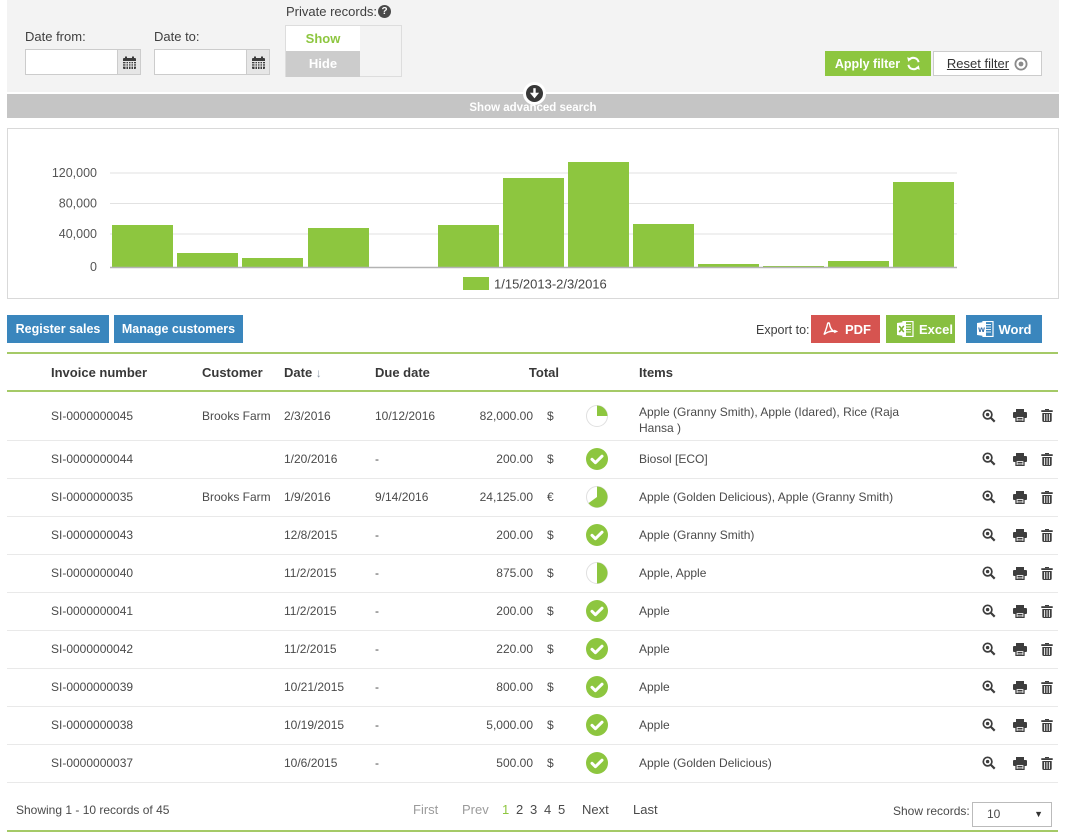  Describe the element at coordinates (78, 234) in the screenshot. I see `svg-text: 40,000` at that location.